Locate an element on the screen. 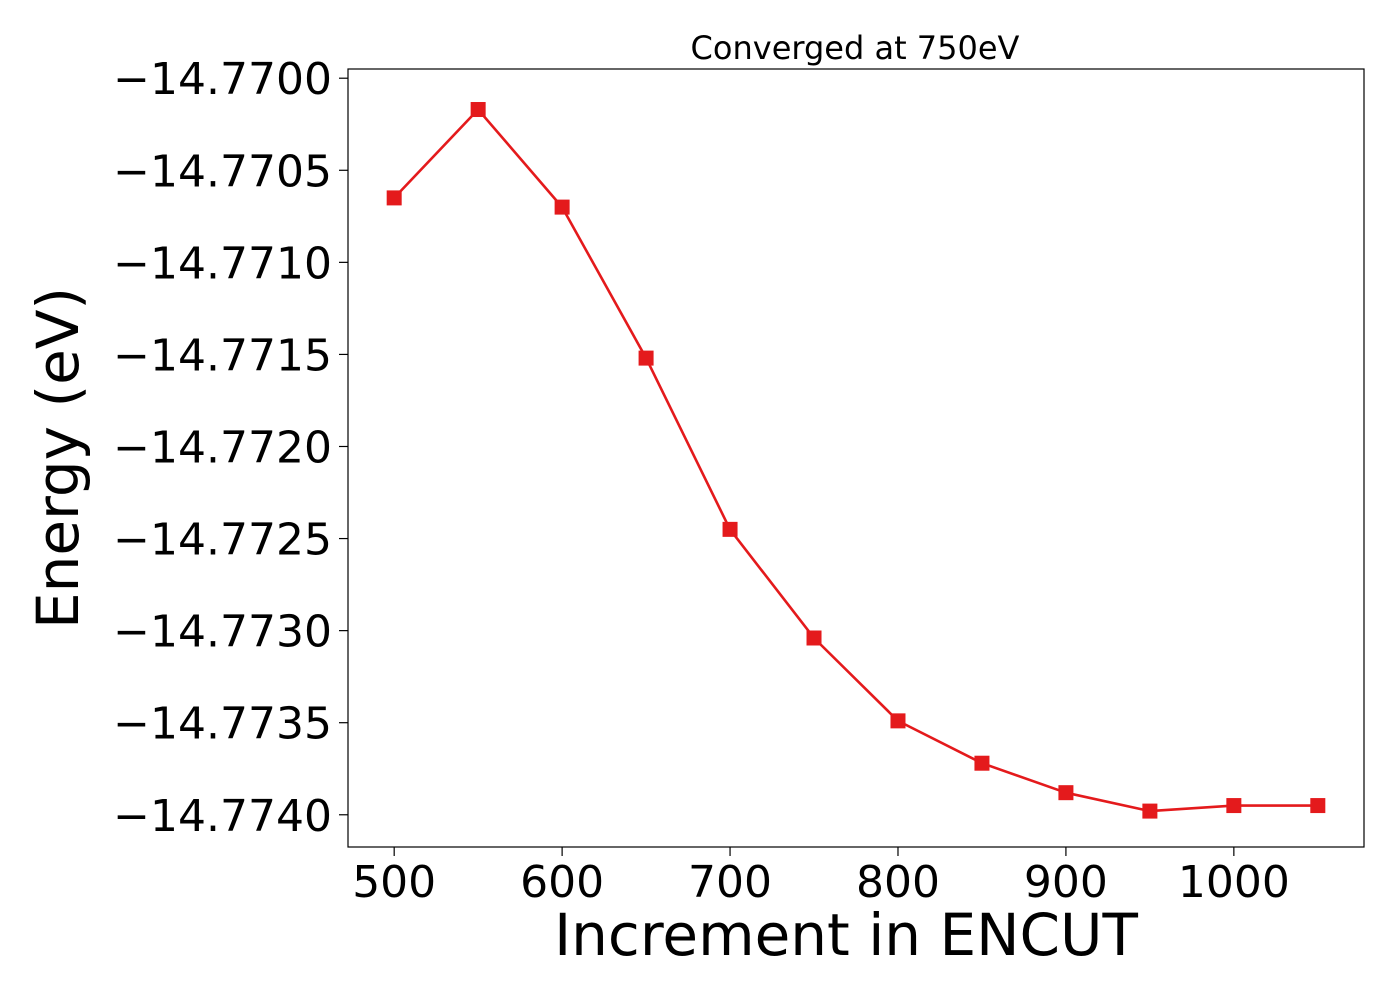  x-tick-label: 1000 is located at coordinates (1234, 882).